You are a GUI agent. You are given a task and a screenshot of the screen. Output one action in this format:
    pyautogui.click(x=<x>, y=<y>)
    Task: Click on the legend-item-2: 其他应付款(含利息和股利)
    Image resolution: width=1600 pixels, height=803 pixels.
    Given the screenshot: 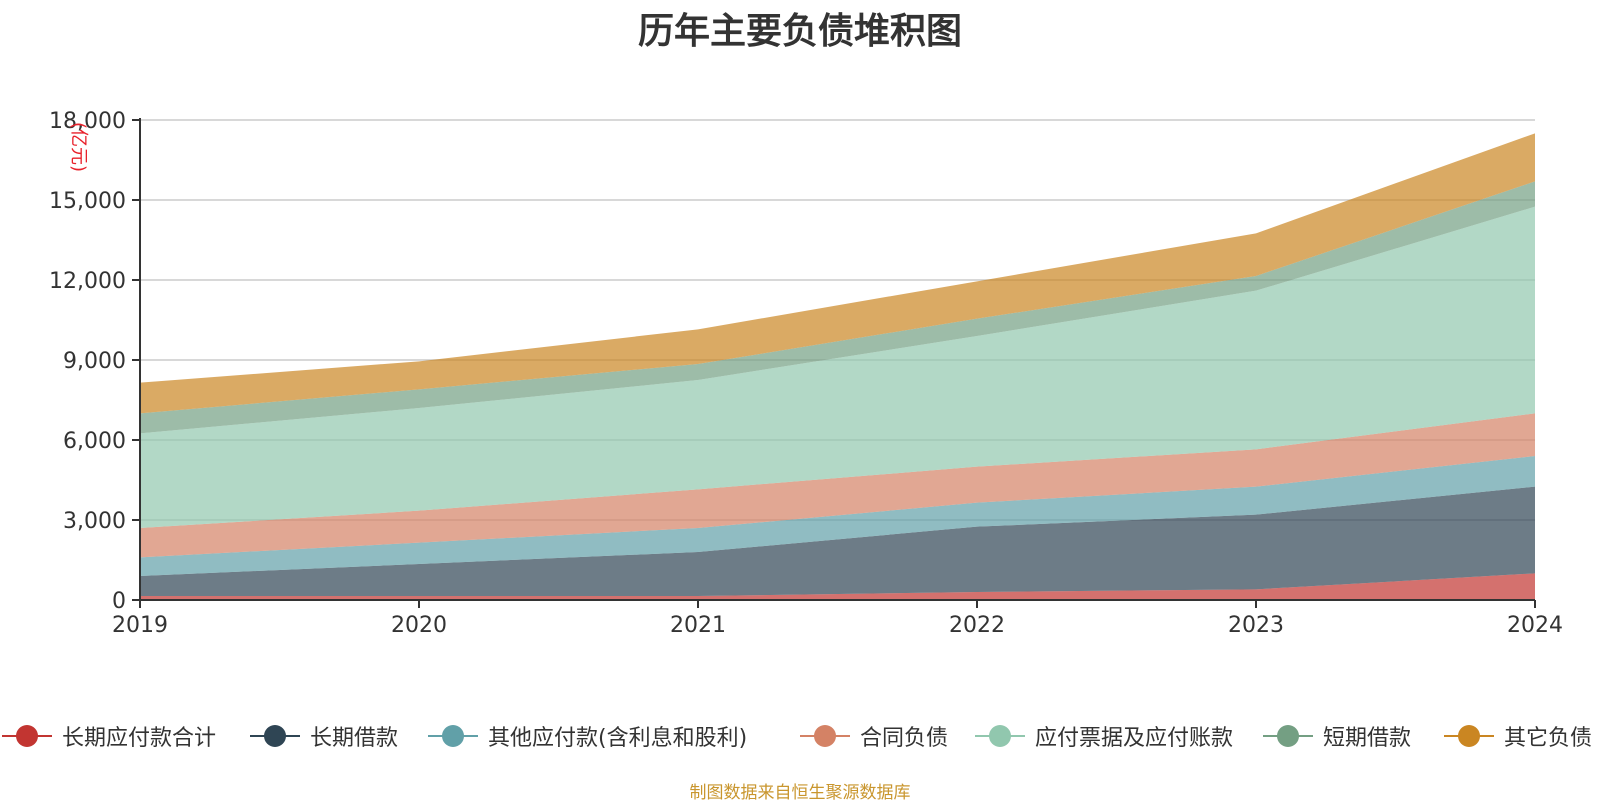 What is the action you would take?
    pyautogui.click(x=587, y=736)
    